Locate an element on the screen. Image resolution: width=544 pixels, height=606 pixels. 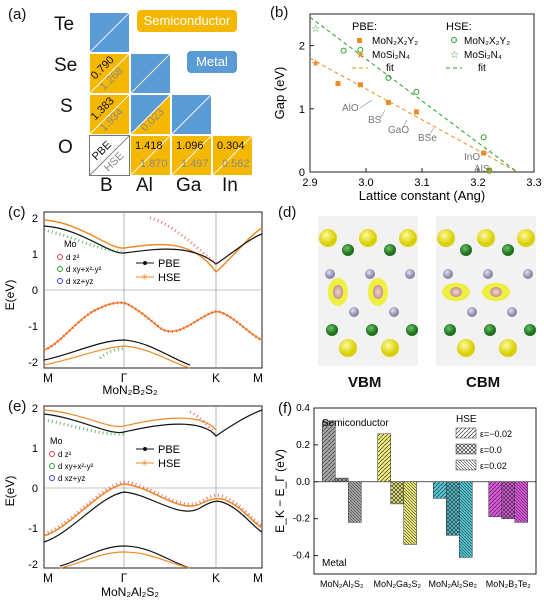
f-ytick-label: -0.2 is located at coordinates (302, 519).